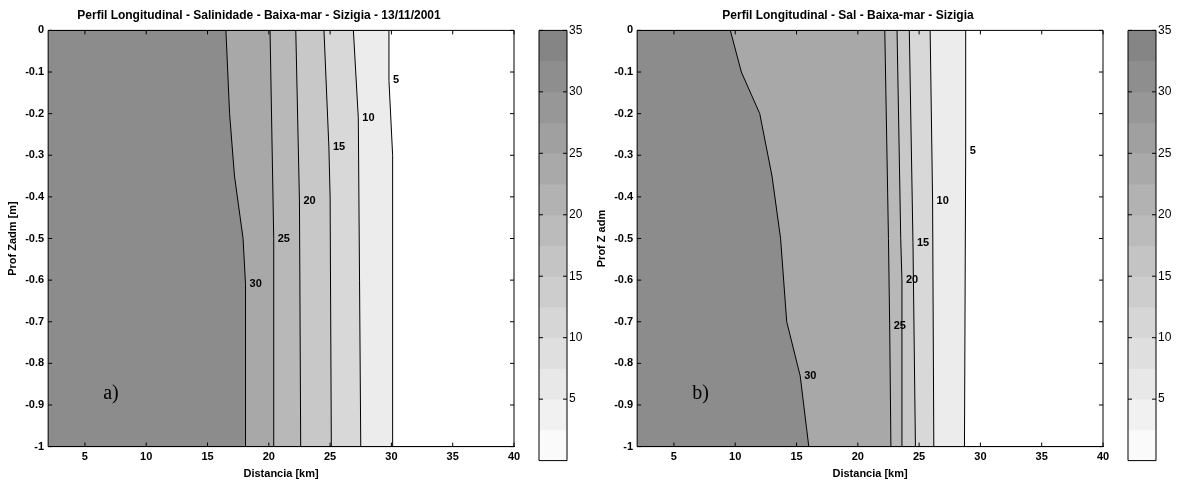 The height and width of the screenshot is (481, 1178). What do you see at coordinates (848, 14) in the screenshot?
I see `chart-title: Perfil Longitudinal - Sal - Baixa-mar - Sizigia` at bounding box center [848, 14].